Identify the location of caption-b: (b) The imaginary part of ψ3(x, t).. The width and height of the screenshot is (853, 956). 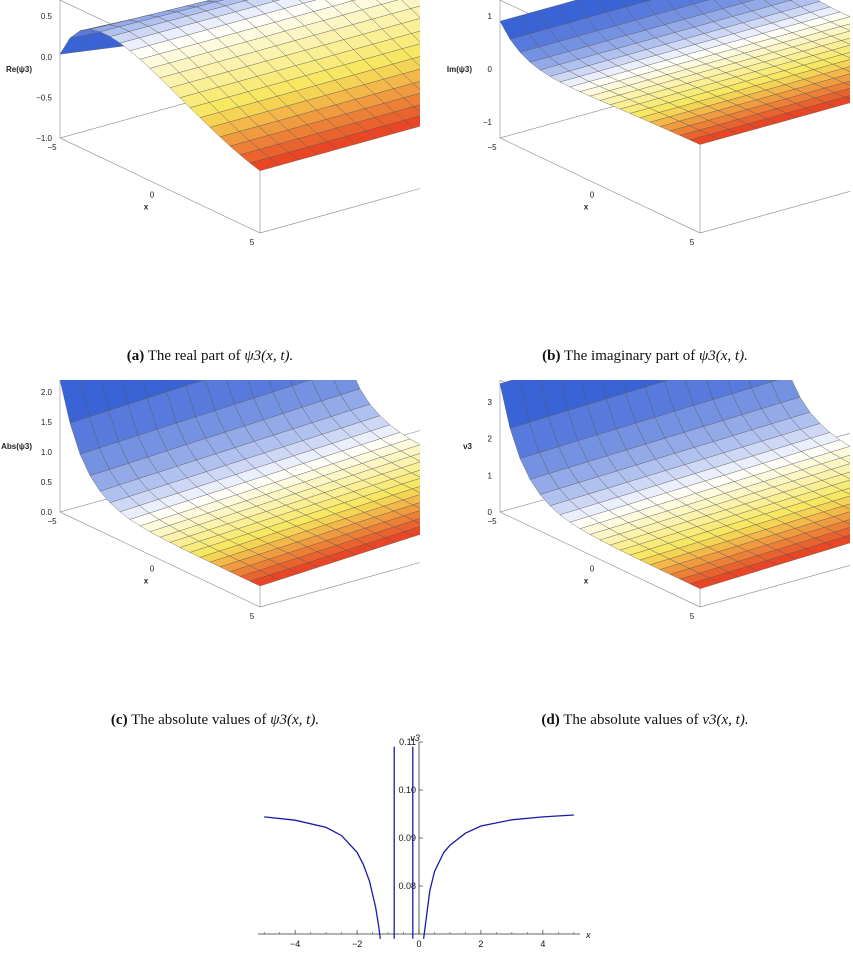
(645, 356).